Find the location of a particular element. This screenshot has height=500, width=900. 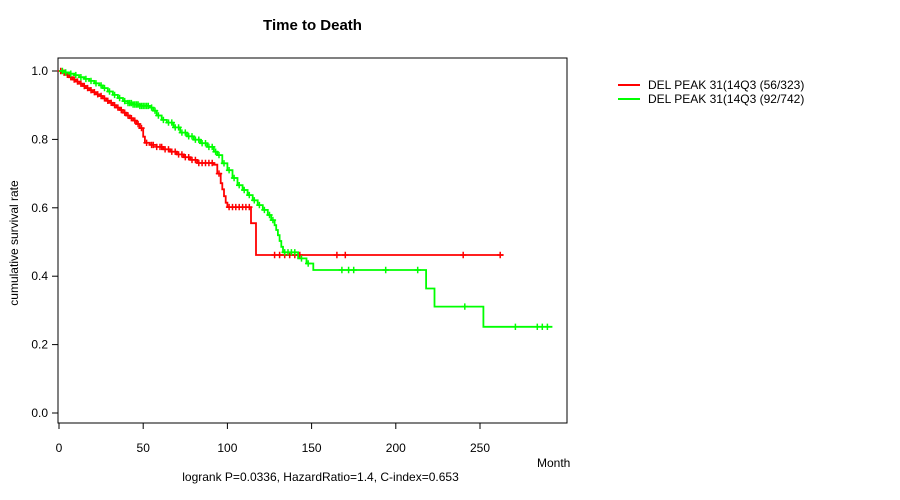

x-tick-label: 100 is located at coordinates (227, 448).